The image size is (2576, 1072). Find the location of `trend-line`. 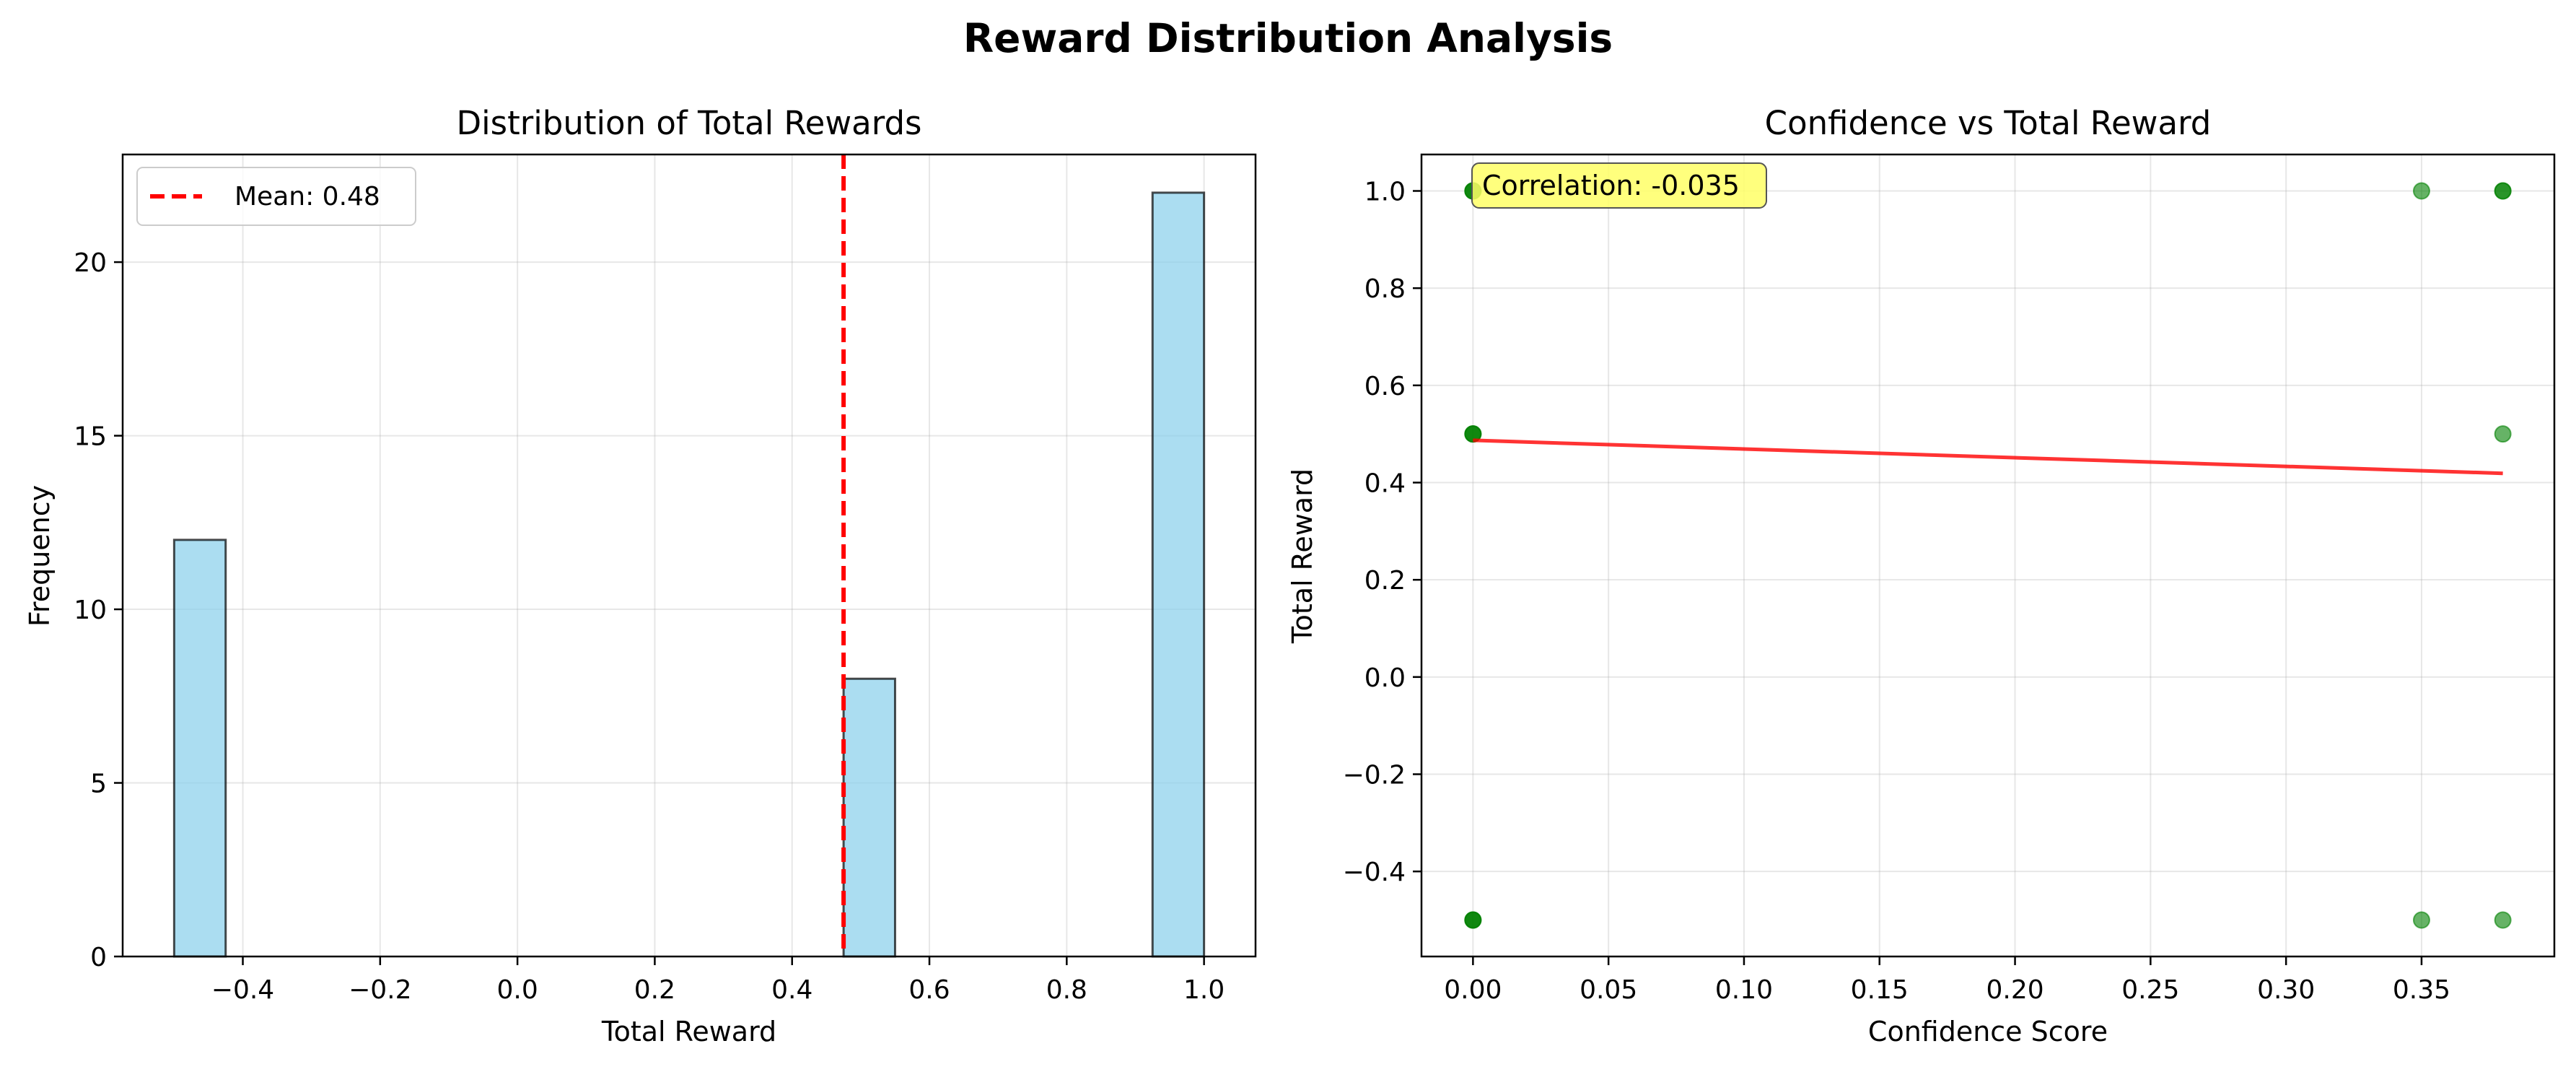

trend-line is located at coordinates (1988, 457).